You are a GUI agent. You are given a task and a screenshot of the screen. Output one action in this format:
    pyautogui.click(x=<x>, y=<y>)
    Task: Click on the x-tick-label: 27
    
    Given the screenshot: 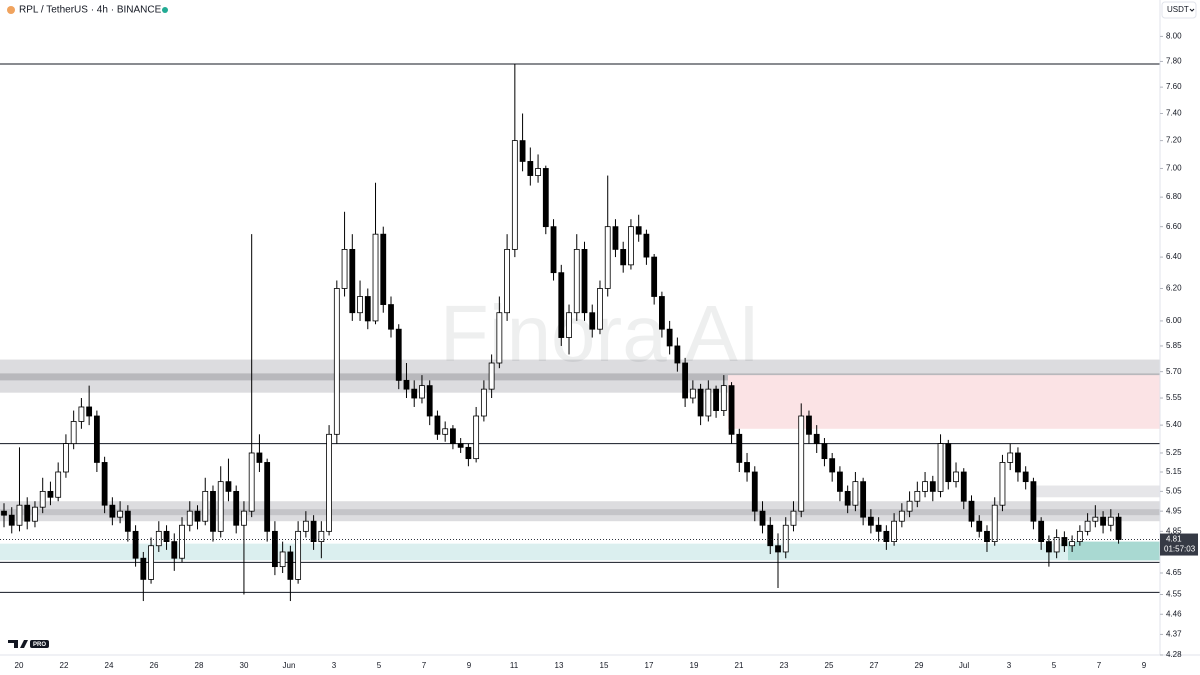 What is the action you would take?
    pyautogui.click(x=874, y=665)
    